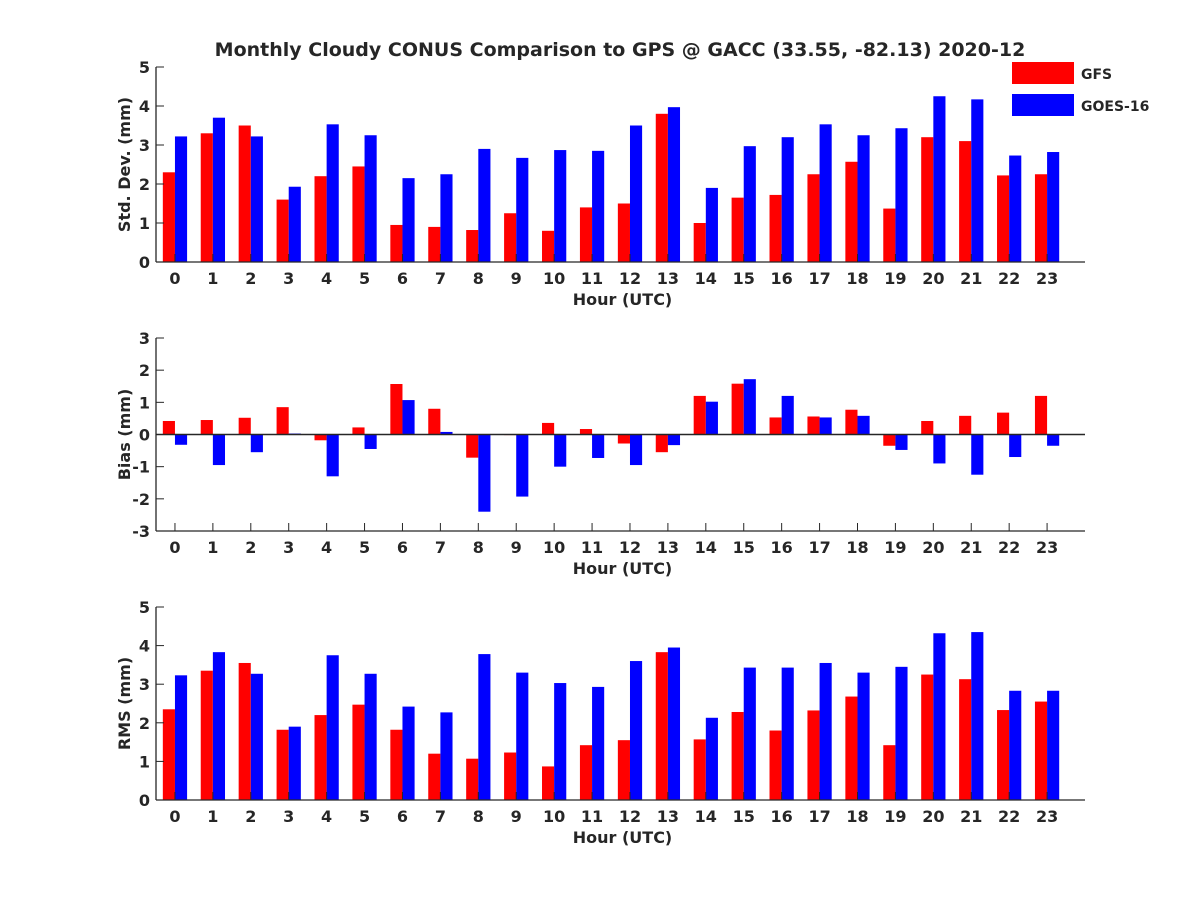 This screenshot has height=900, width=1200. Describe the element at coordinates (1115, 107) in the screenshot. I see `legend-label-goes16: GOES-16` at that location.